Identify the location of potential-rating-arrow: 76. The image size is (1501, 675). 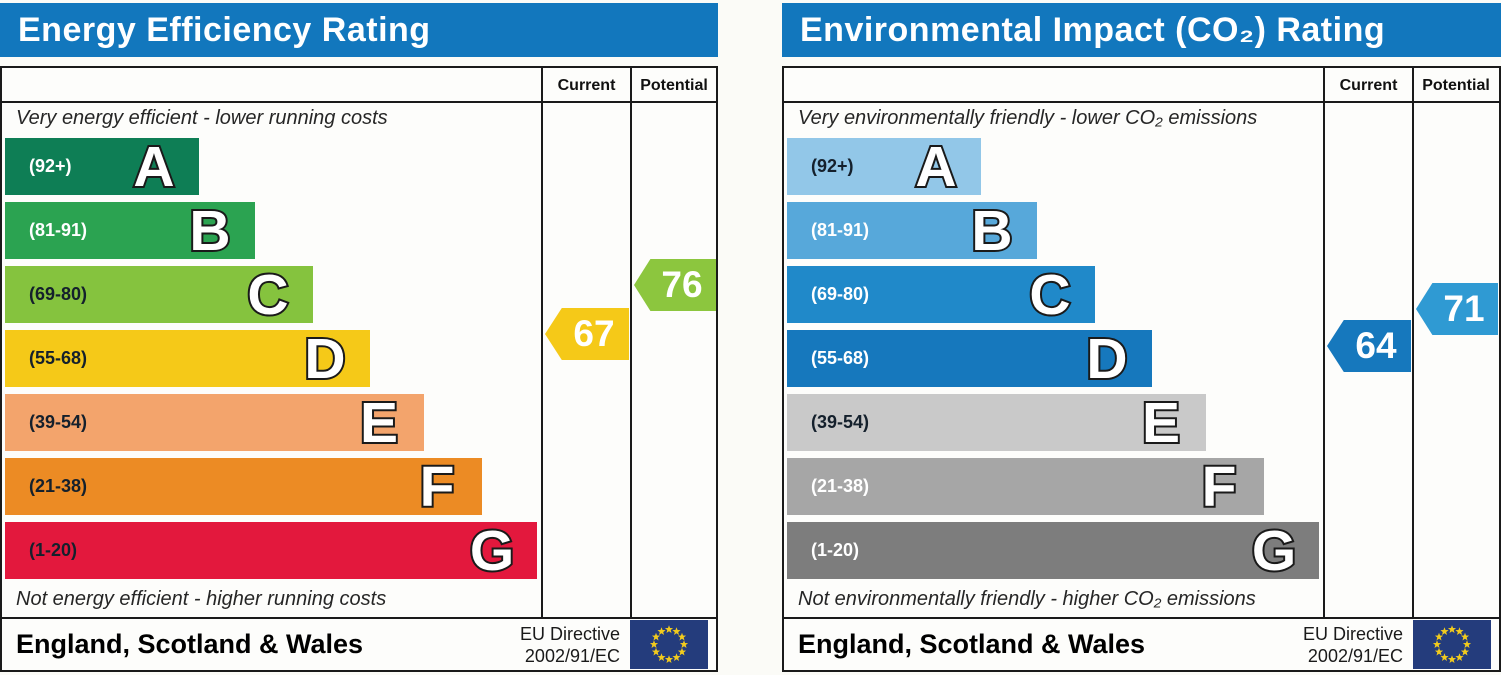
(675, 285).